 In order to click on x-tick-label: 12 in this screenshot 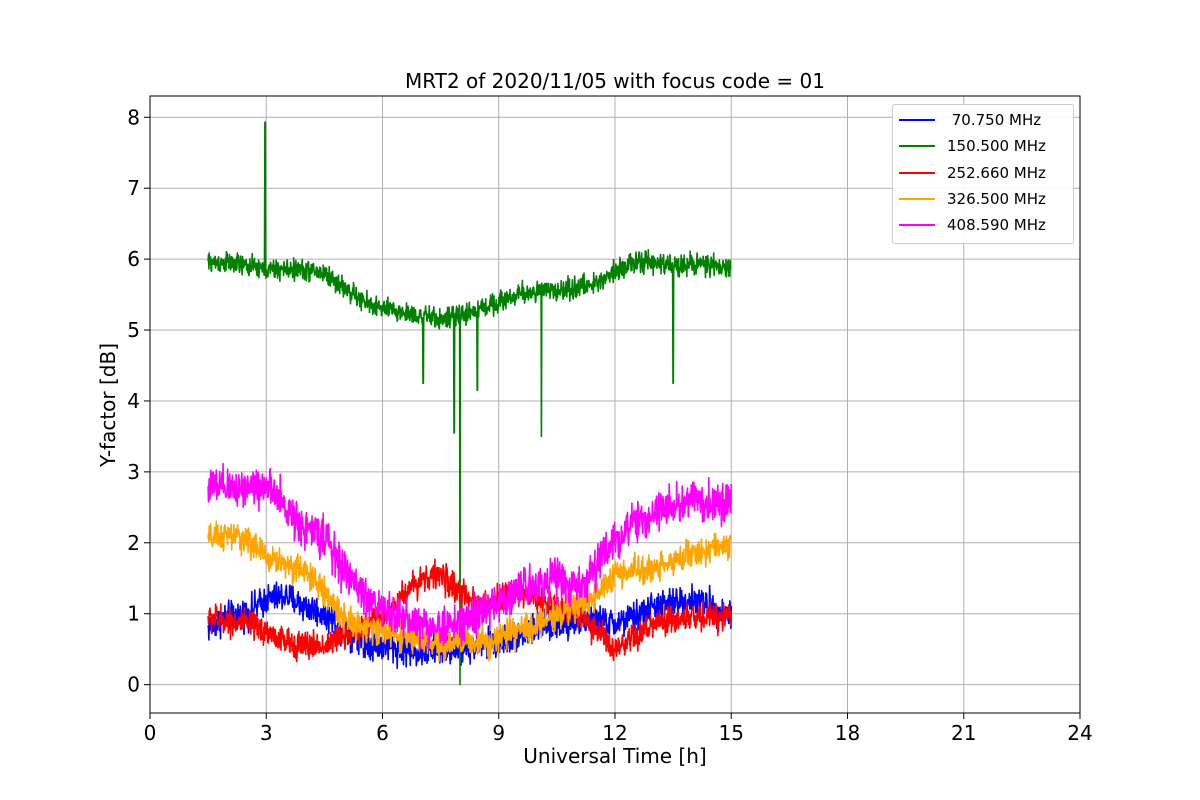, I will do `click(614, 733)`.